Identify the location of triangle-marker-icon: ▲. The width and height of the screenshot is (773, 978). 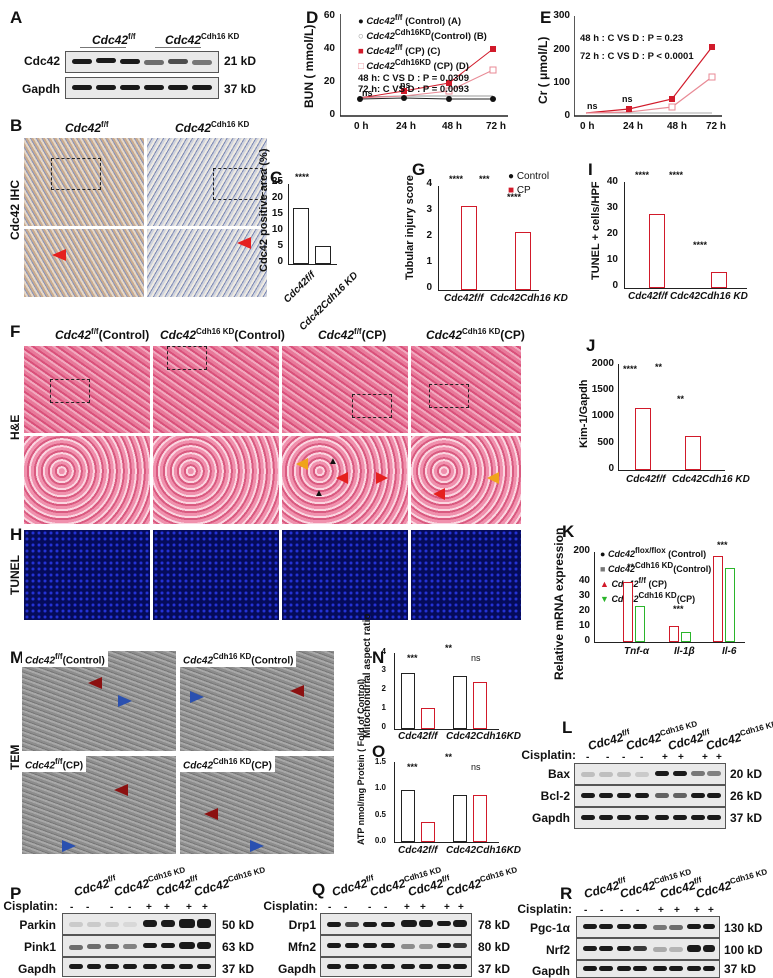
(319, 493).